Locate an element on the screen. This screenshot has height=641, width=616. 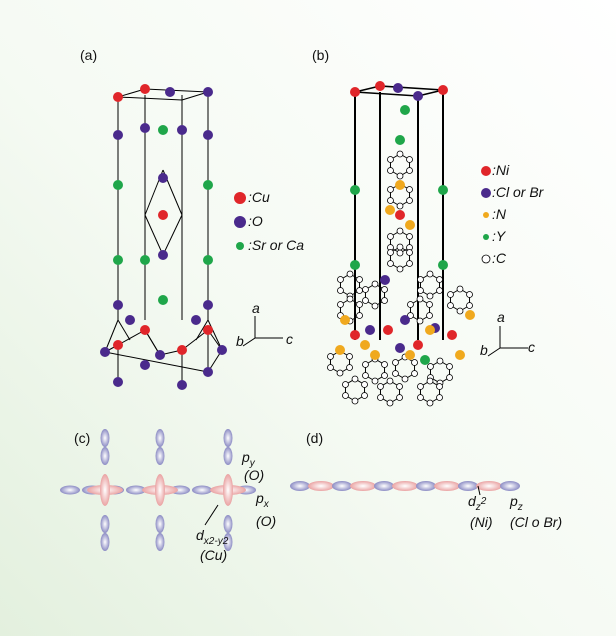
legend-label: :O is located at coordinates (255, 221).